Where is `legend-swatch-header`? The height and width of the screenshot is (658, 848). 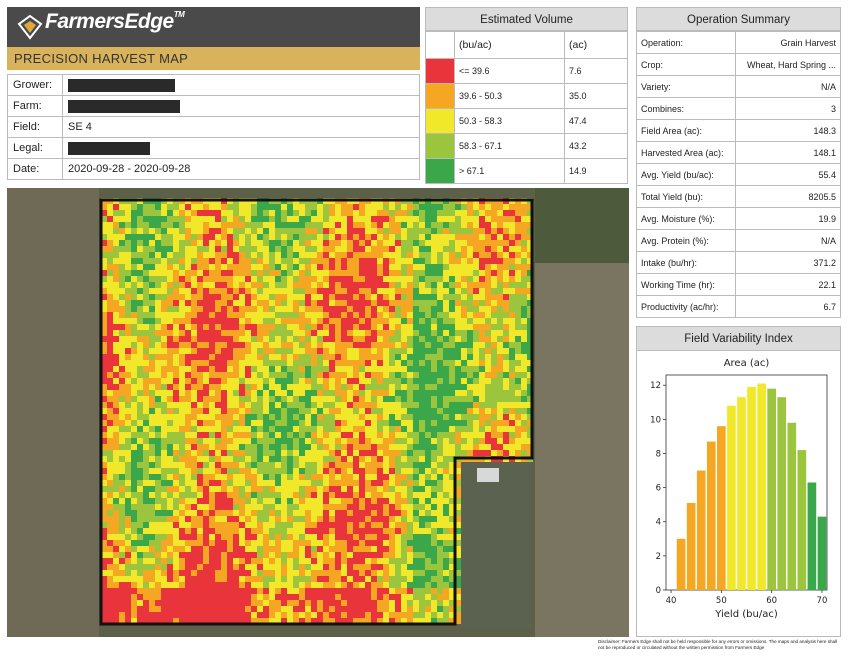 legend-swatch-header is located at coordinates (440, 45).